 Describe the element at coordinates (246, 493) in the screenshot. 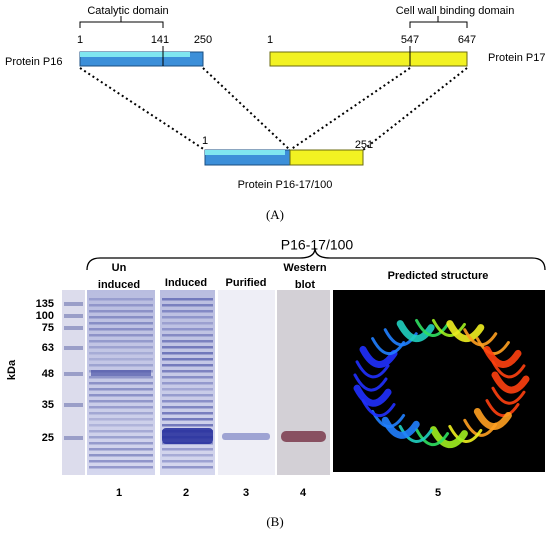

I see `lane-number: 3` at that location.